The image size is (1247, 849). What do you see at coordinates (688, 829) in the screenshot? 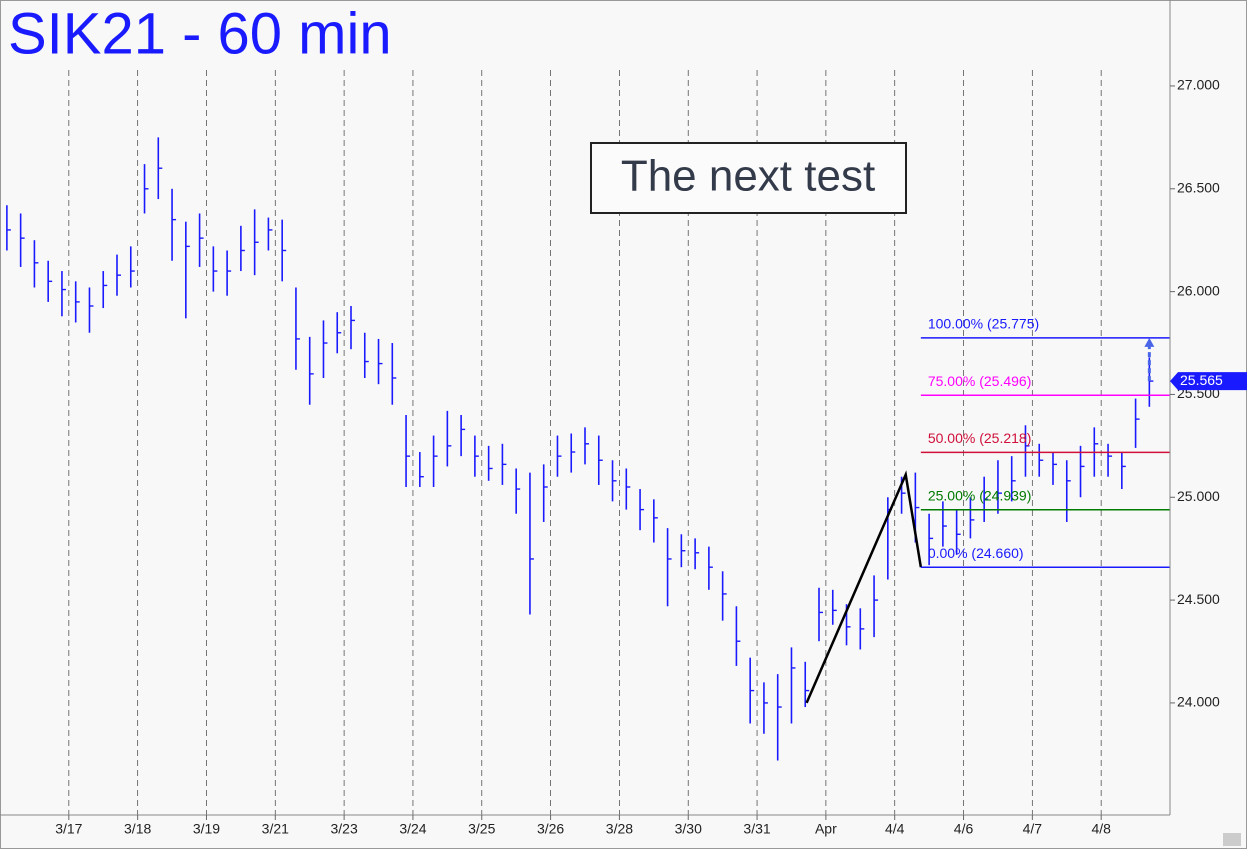
I see `x-tick-label: 3/30` at bounding box center [688, 829].